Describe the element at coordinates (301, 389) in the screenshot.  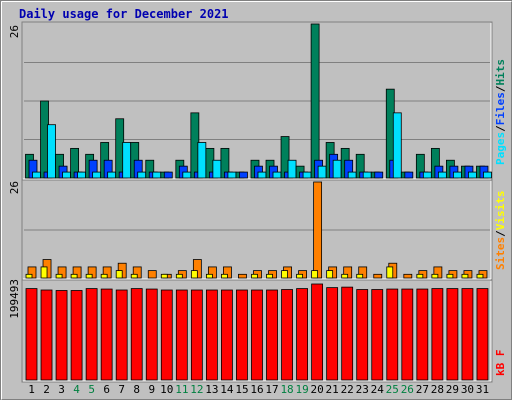
I see `day-label: 19` at that location.